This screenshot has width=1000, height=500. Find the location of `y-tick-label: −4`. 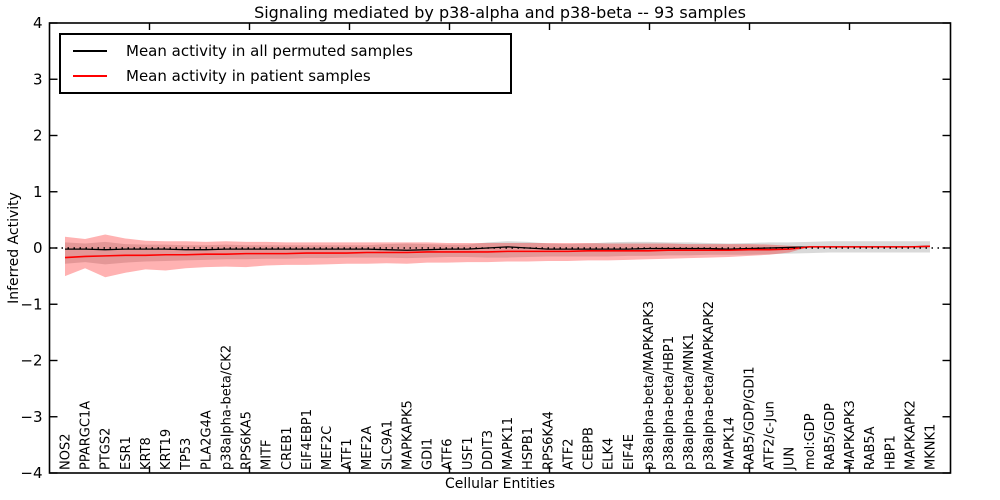

y-tick-label: −4 is located at coordinates (31, 473).